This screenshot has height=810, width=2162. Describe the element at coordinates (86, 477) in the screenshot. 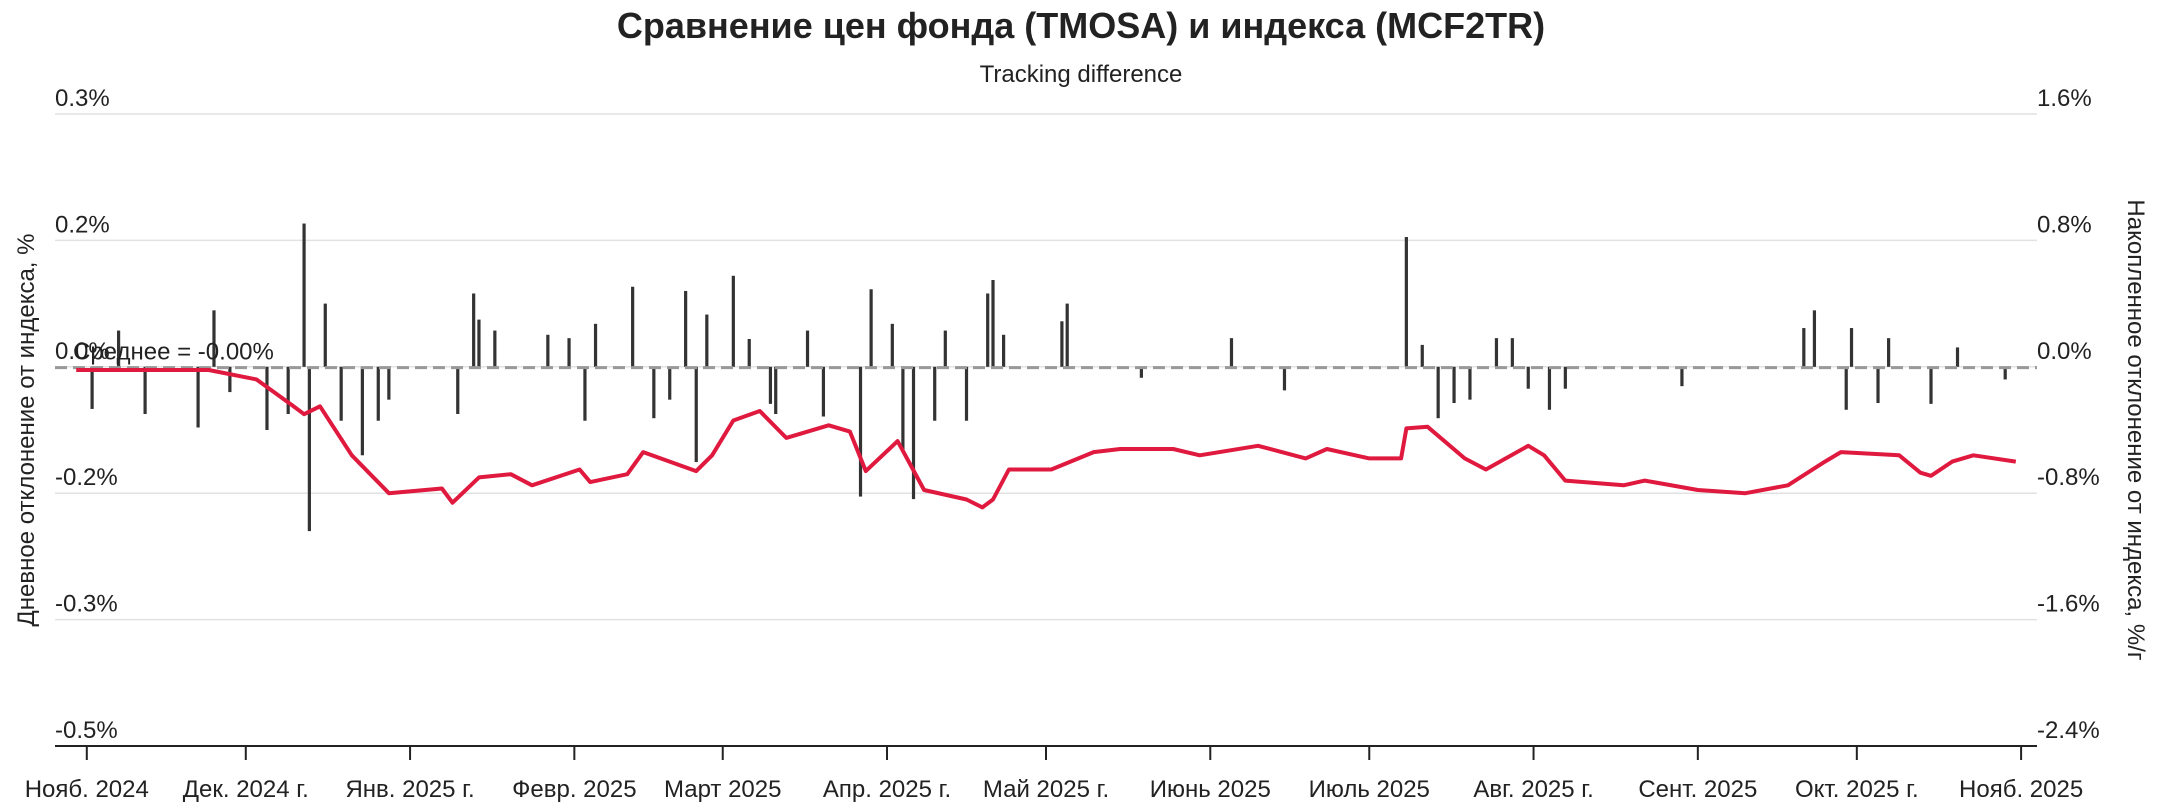

I see `y-tick-label: -0.2%` at that location.